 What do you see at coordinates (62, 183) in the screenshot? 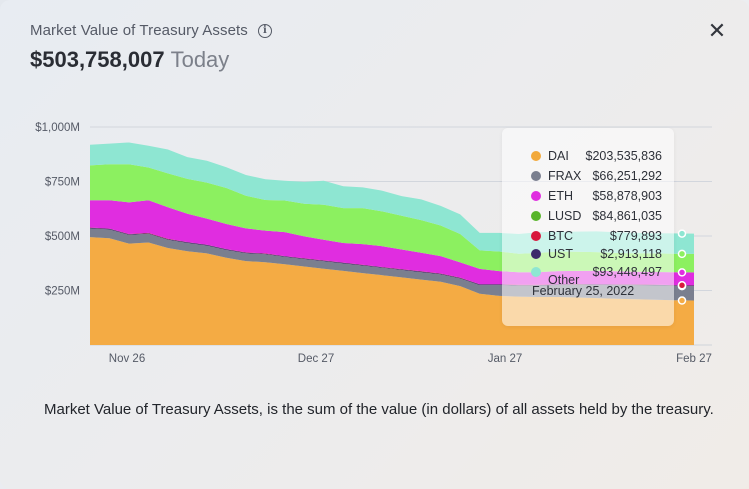
I see `y-tick-label: $750M` at bounding box center [62, 183].